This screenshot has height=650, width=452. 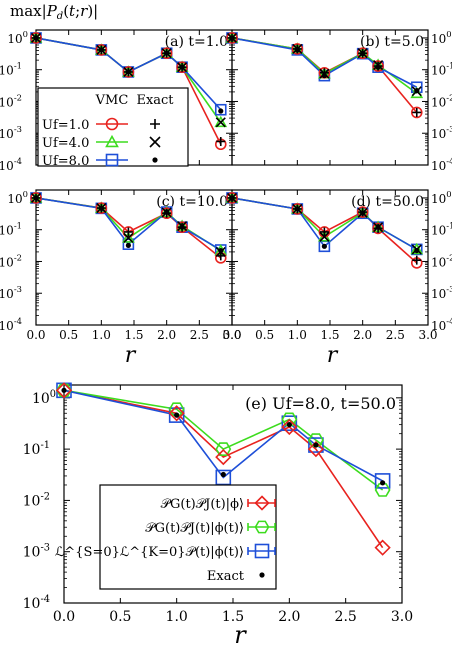 I want to click on x-tick-label: 0.0, so click(x=64, y=617).